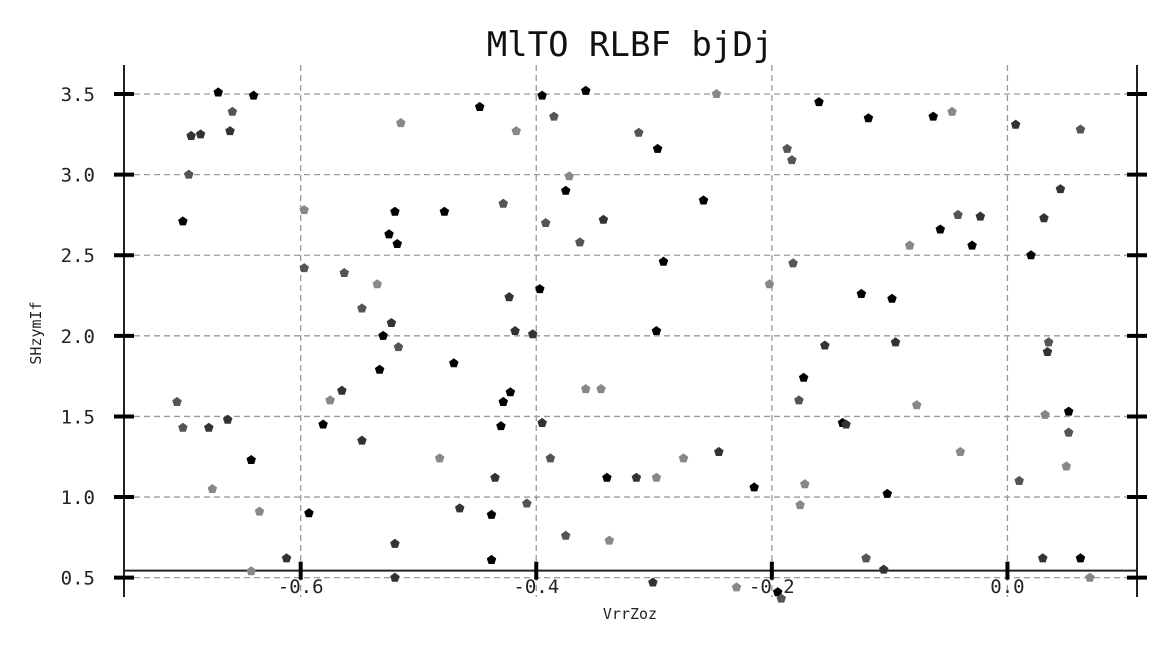 This screenshot has height=650, width=1170. What do you see at coordinates (78, 95) in the screenshot?
I see `y-tick-label: 3.5` at bounding box center [78, 95].